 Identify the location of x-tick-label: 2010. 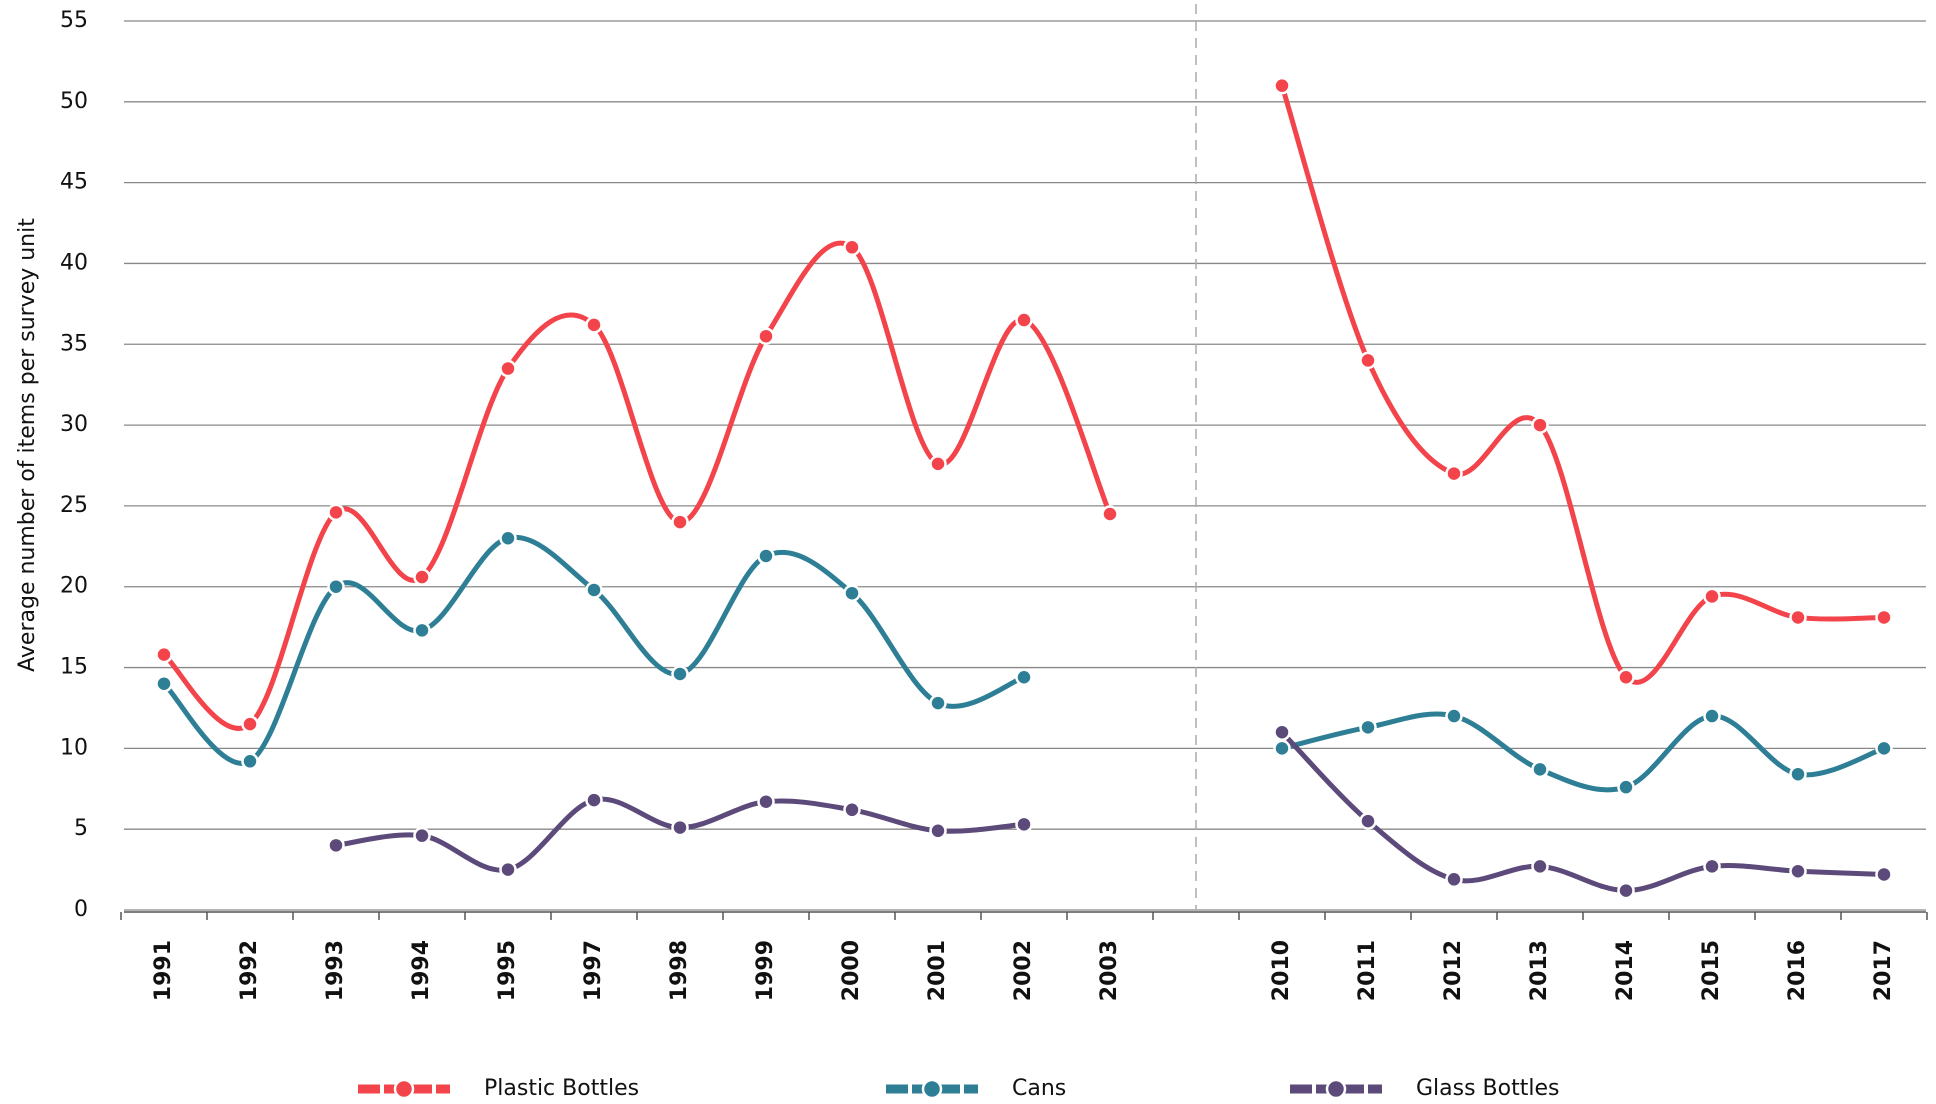
(1281, 970).